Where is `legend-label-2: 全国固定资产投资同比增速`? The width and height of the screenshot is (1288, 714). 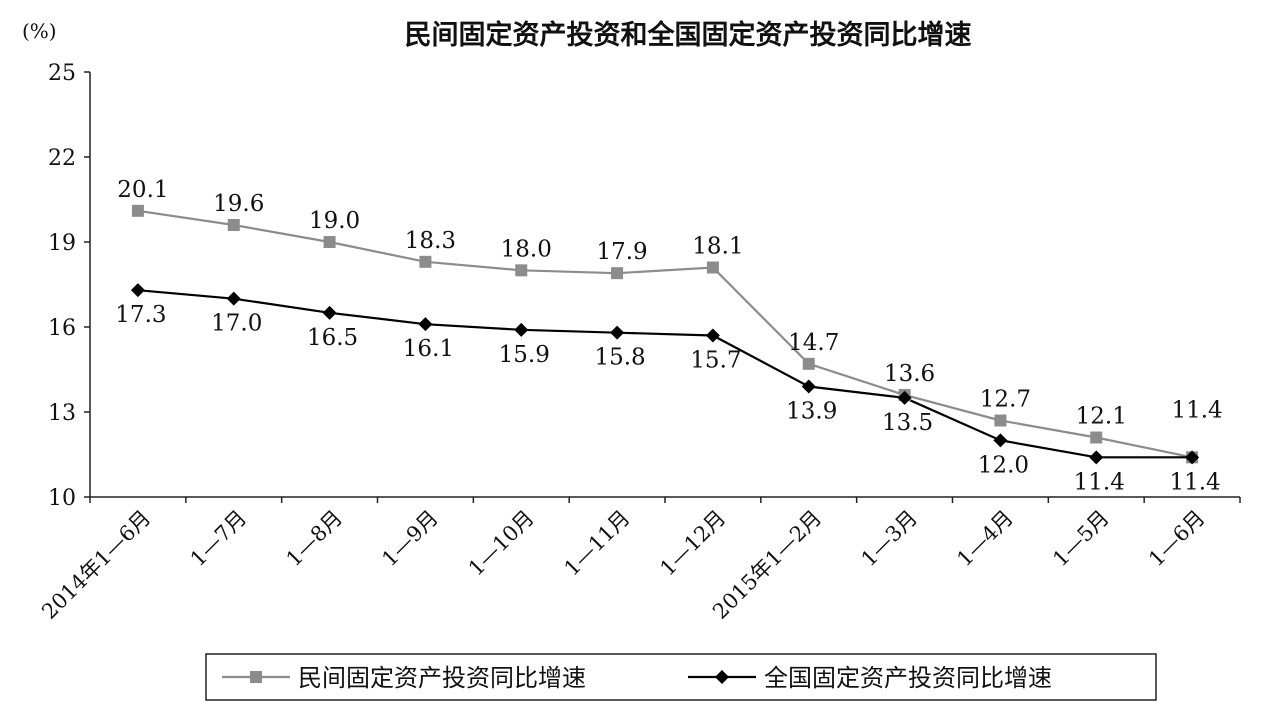
legend-label-2: 全国固定资产投资同比增速 is located at coordinates (908, 678).